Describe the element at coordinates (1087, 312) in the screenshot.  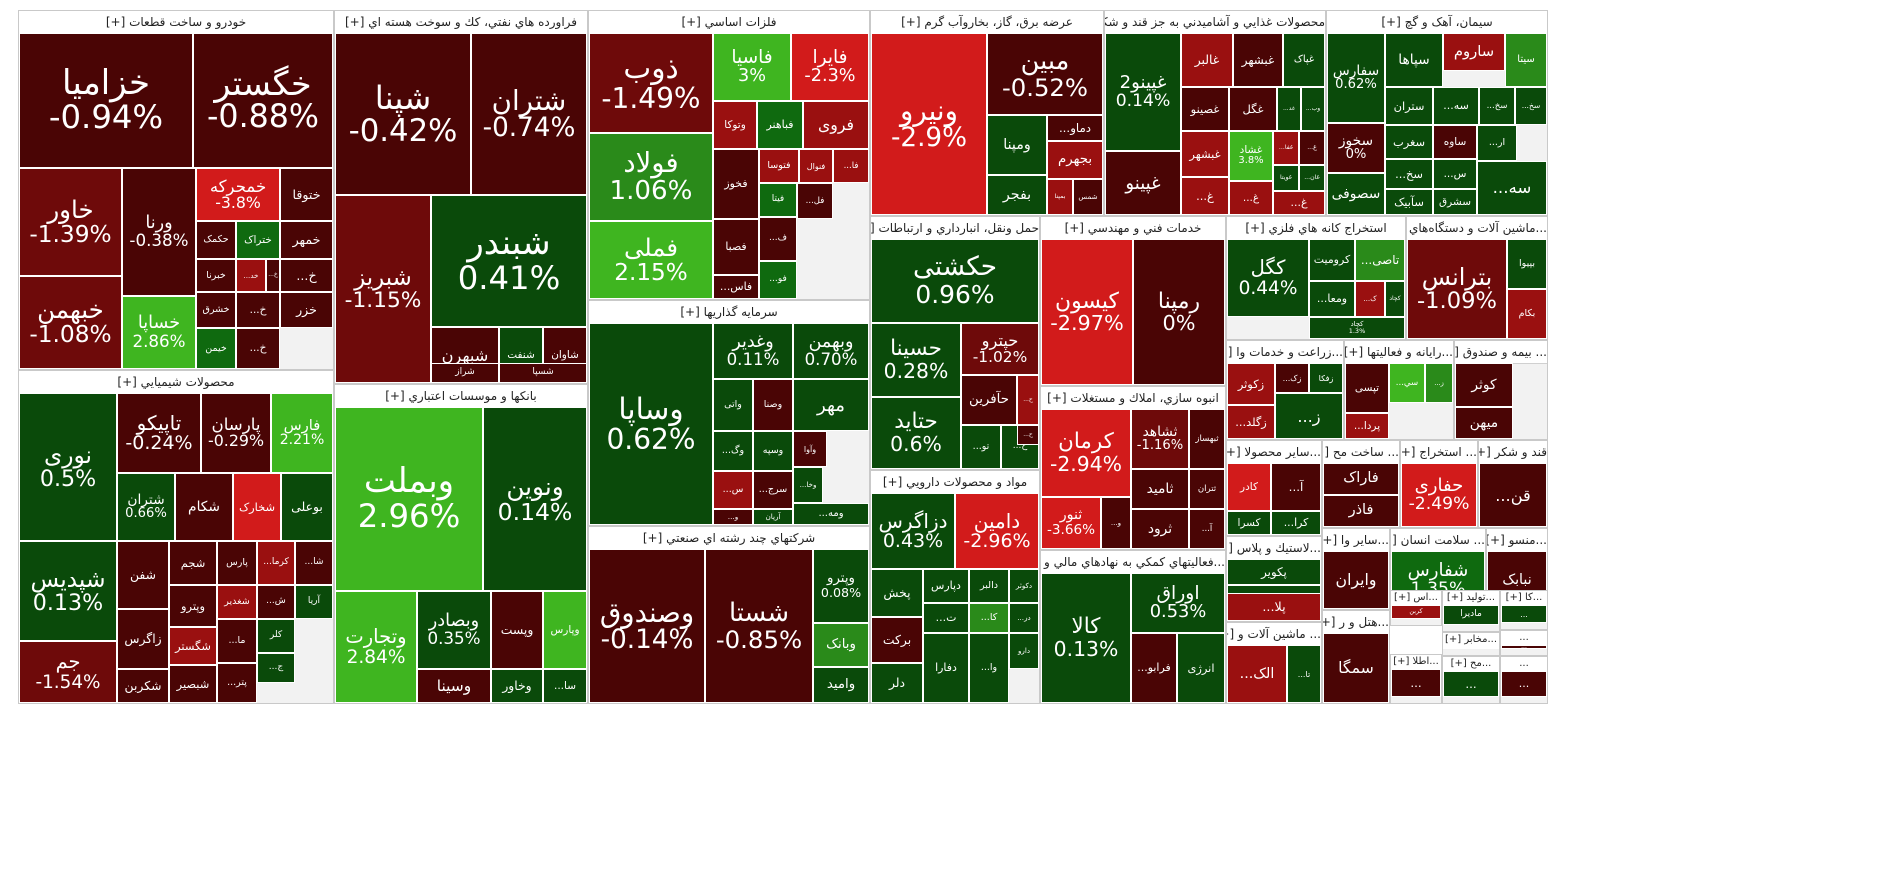
I see `stock-tile: کیسون -2.97%` at that location.